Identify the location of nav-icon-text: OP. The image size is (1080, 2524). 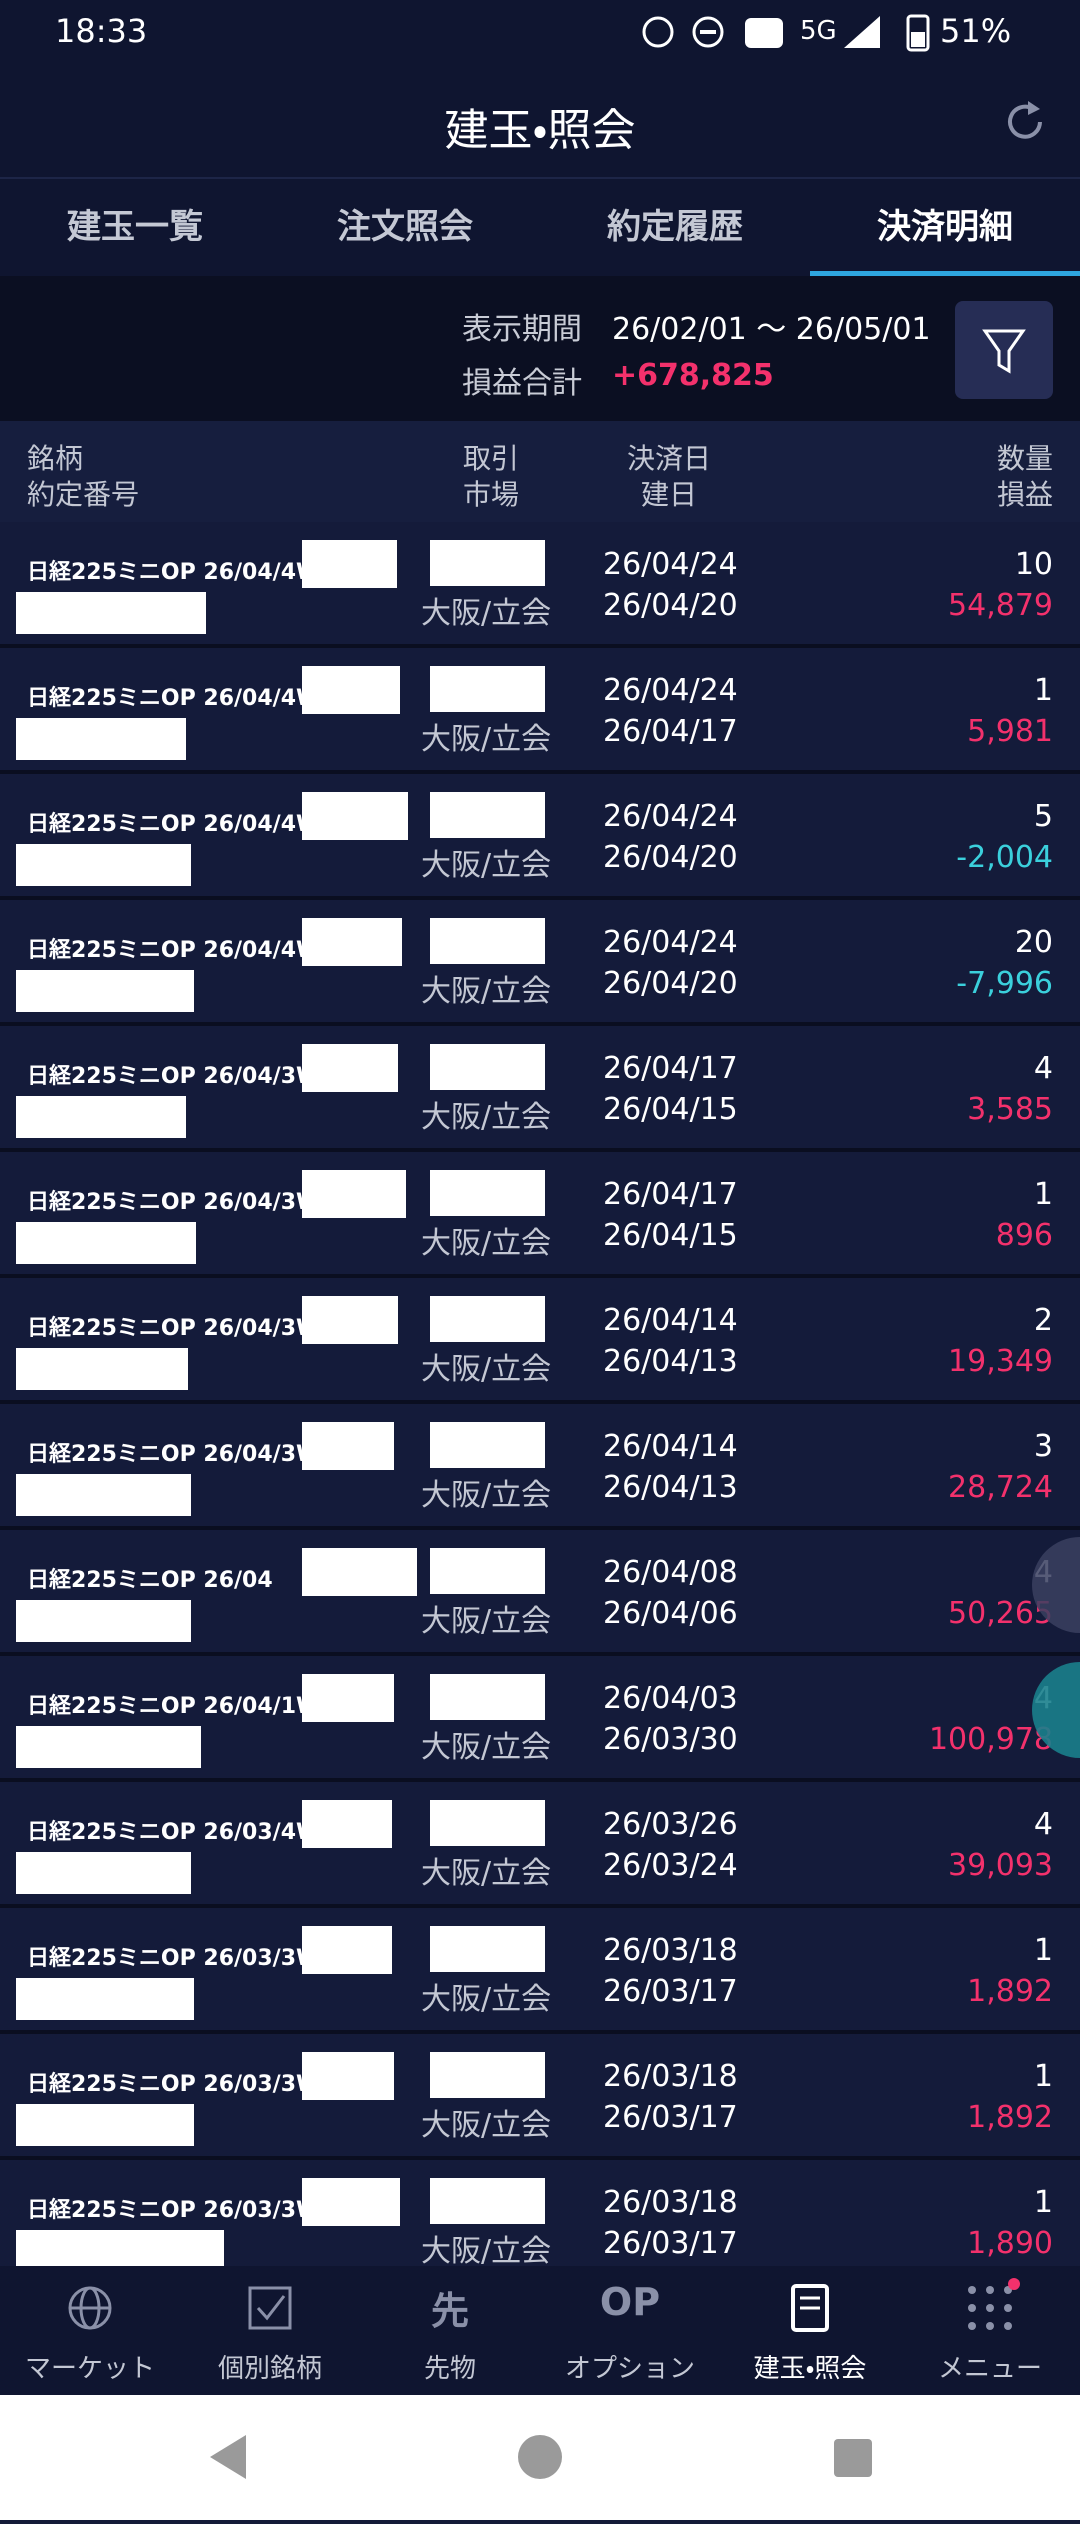
(630, 2302).